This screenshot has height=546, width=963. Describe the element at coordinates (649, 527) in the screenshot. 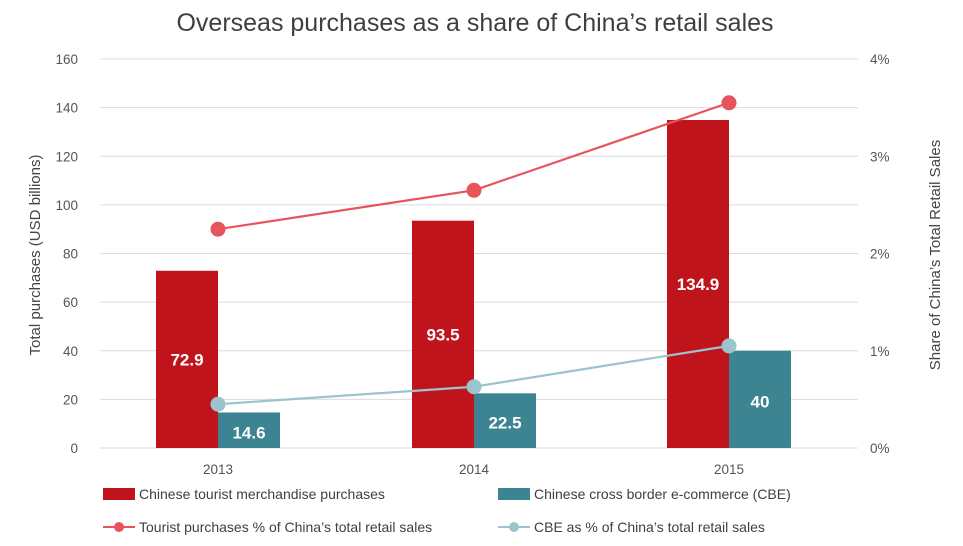

I see `legend-label: CBE as % of China’s total retail sales` at that location.